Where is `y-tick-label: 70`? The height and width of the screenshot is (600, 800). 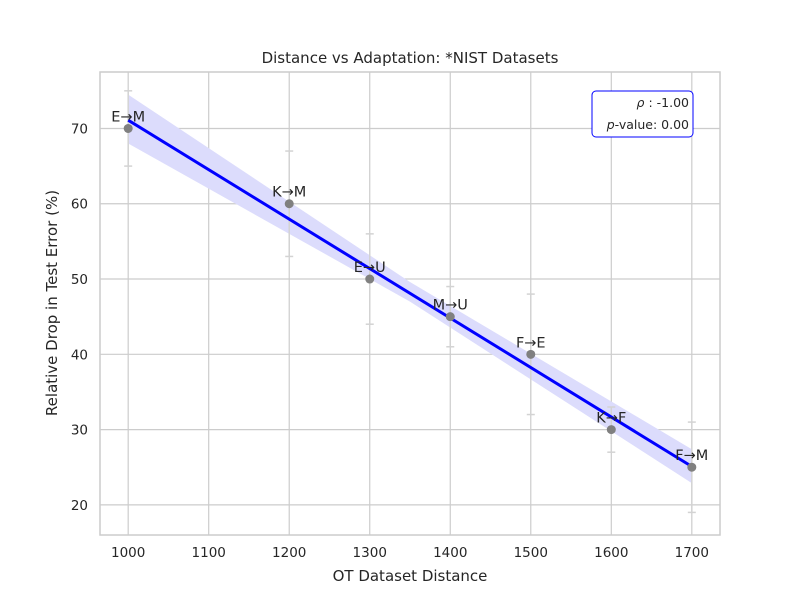
y-tick-label: 70 is located at coordinates (79, 129).